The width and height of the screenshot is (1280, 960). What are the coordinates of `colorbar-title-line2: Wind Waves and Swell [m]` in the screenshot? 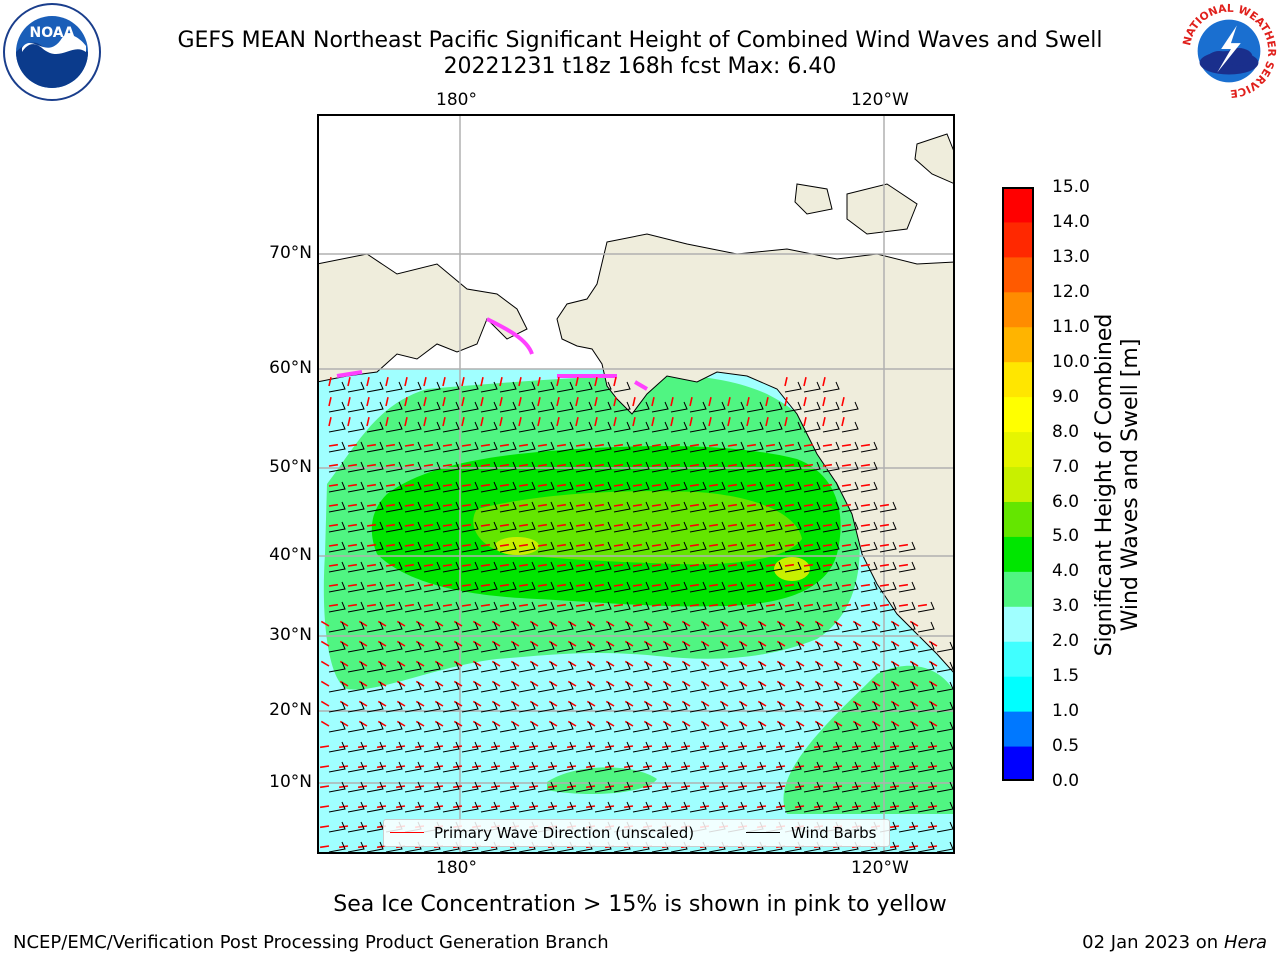 It's located at (1130, 485).